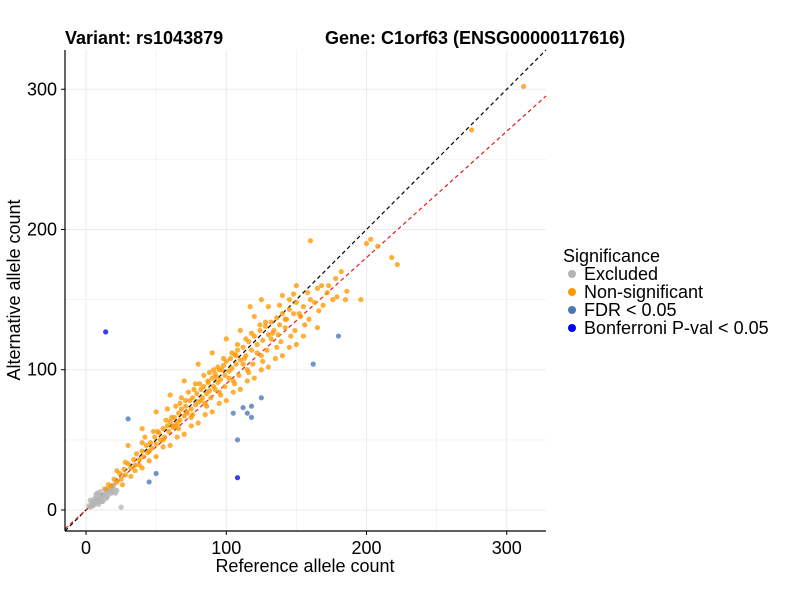  What do you see at coordinates (507, 548) in the screenshot?
I see `x-tick-label: 300` at bounding box center [507, 548].